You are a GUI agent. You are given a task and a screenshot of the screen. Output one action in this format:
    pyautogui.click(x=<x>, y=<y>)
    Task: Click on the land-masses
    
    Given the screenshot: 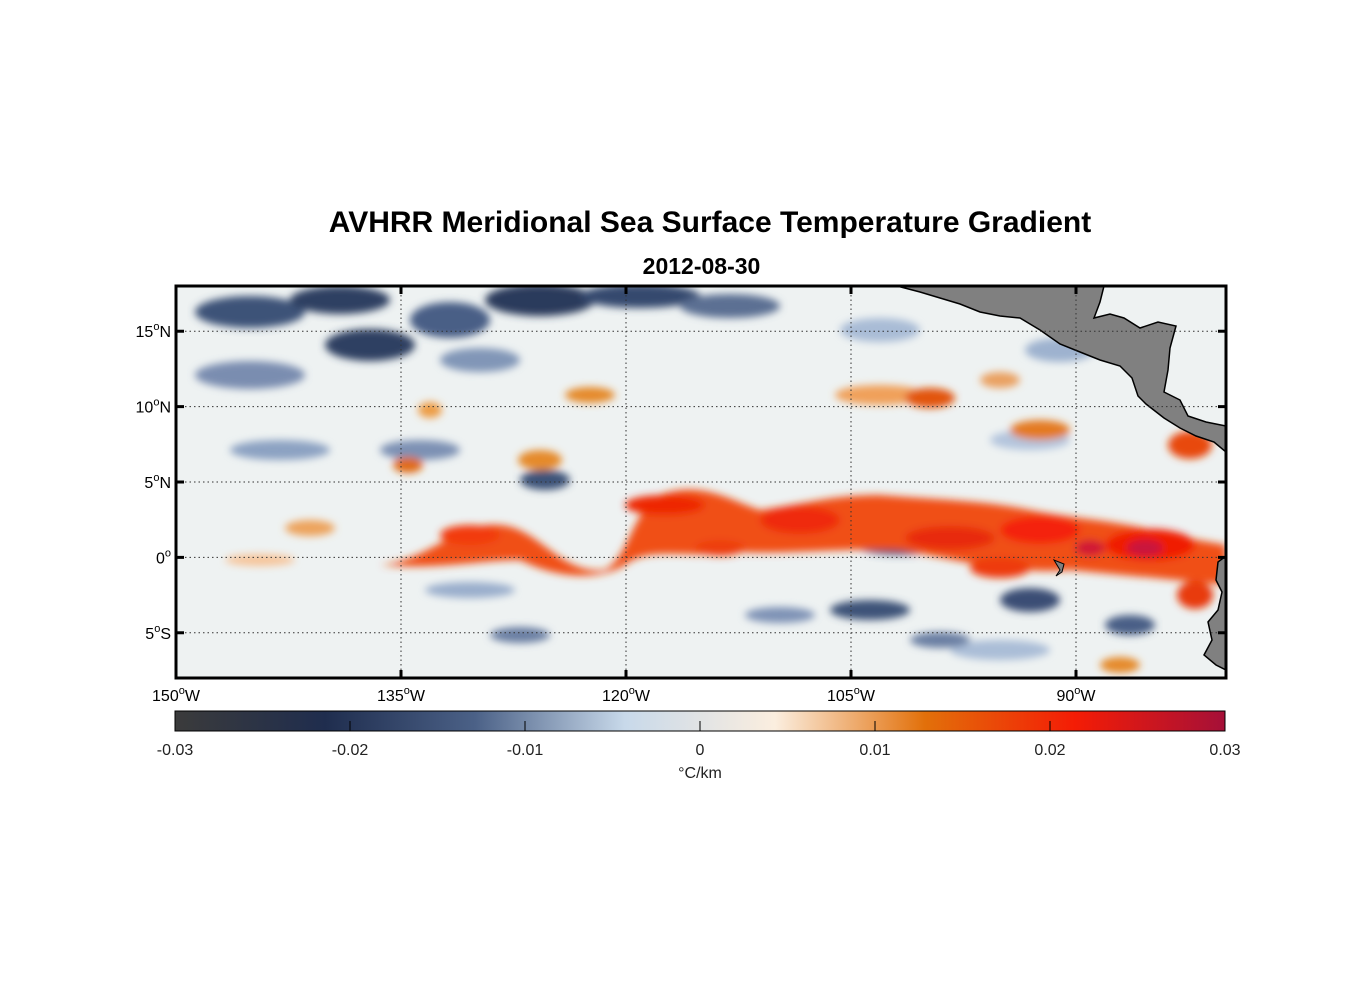 What is the action you would take?
    pyautogui.click(x=1061, y=478)
    